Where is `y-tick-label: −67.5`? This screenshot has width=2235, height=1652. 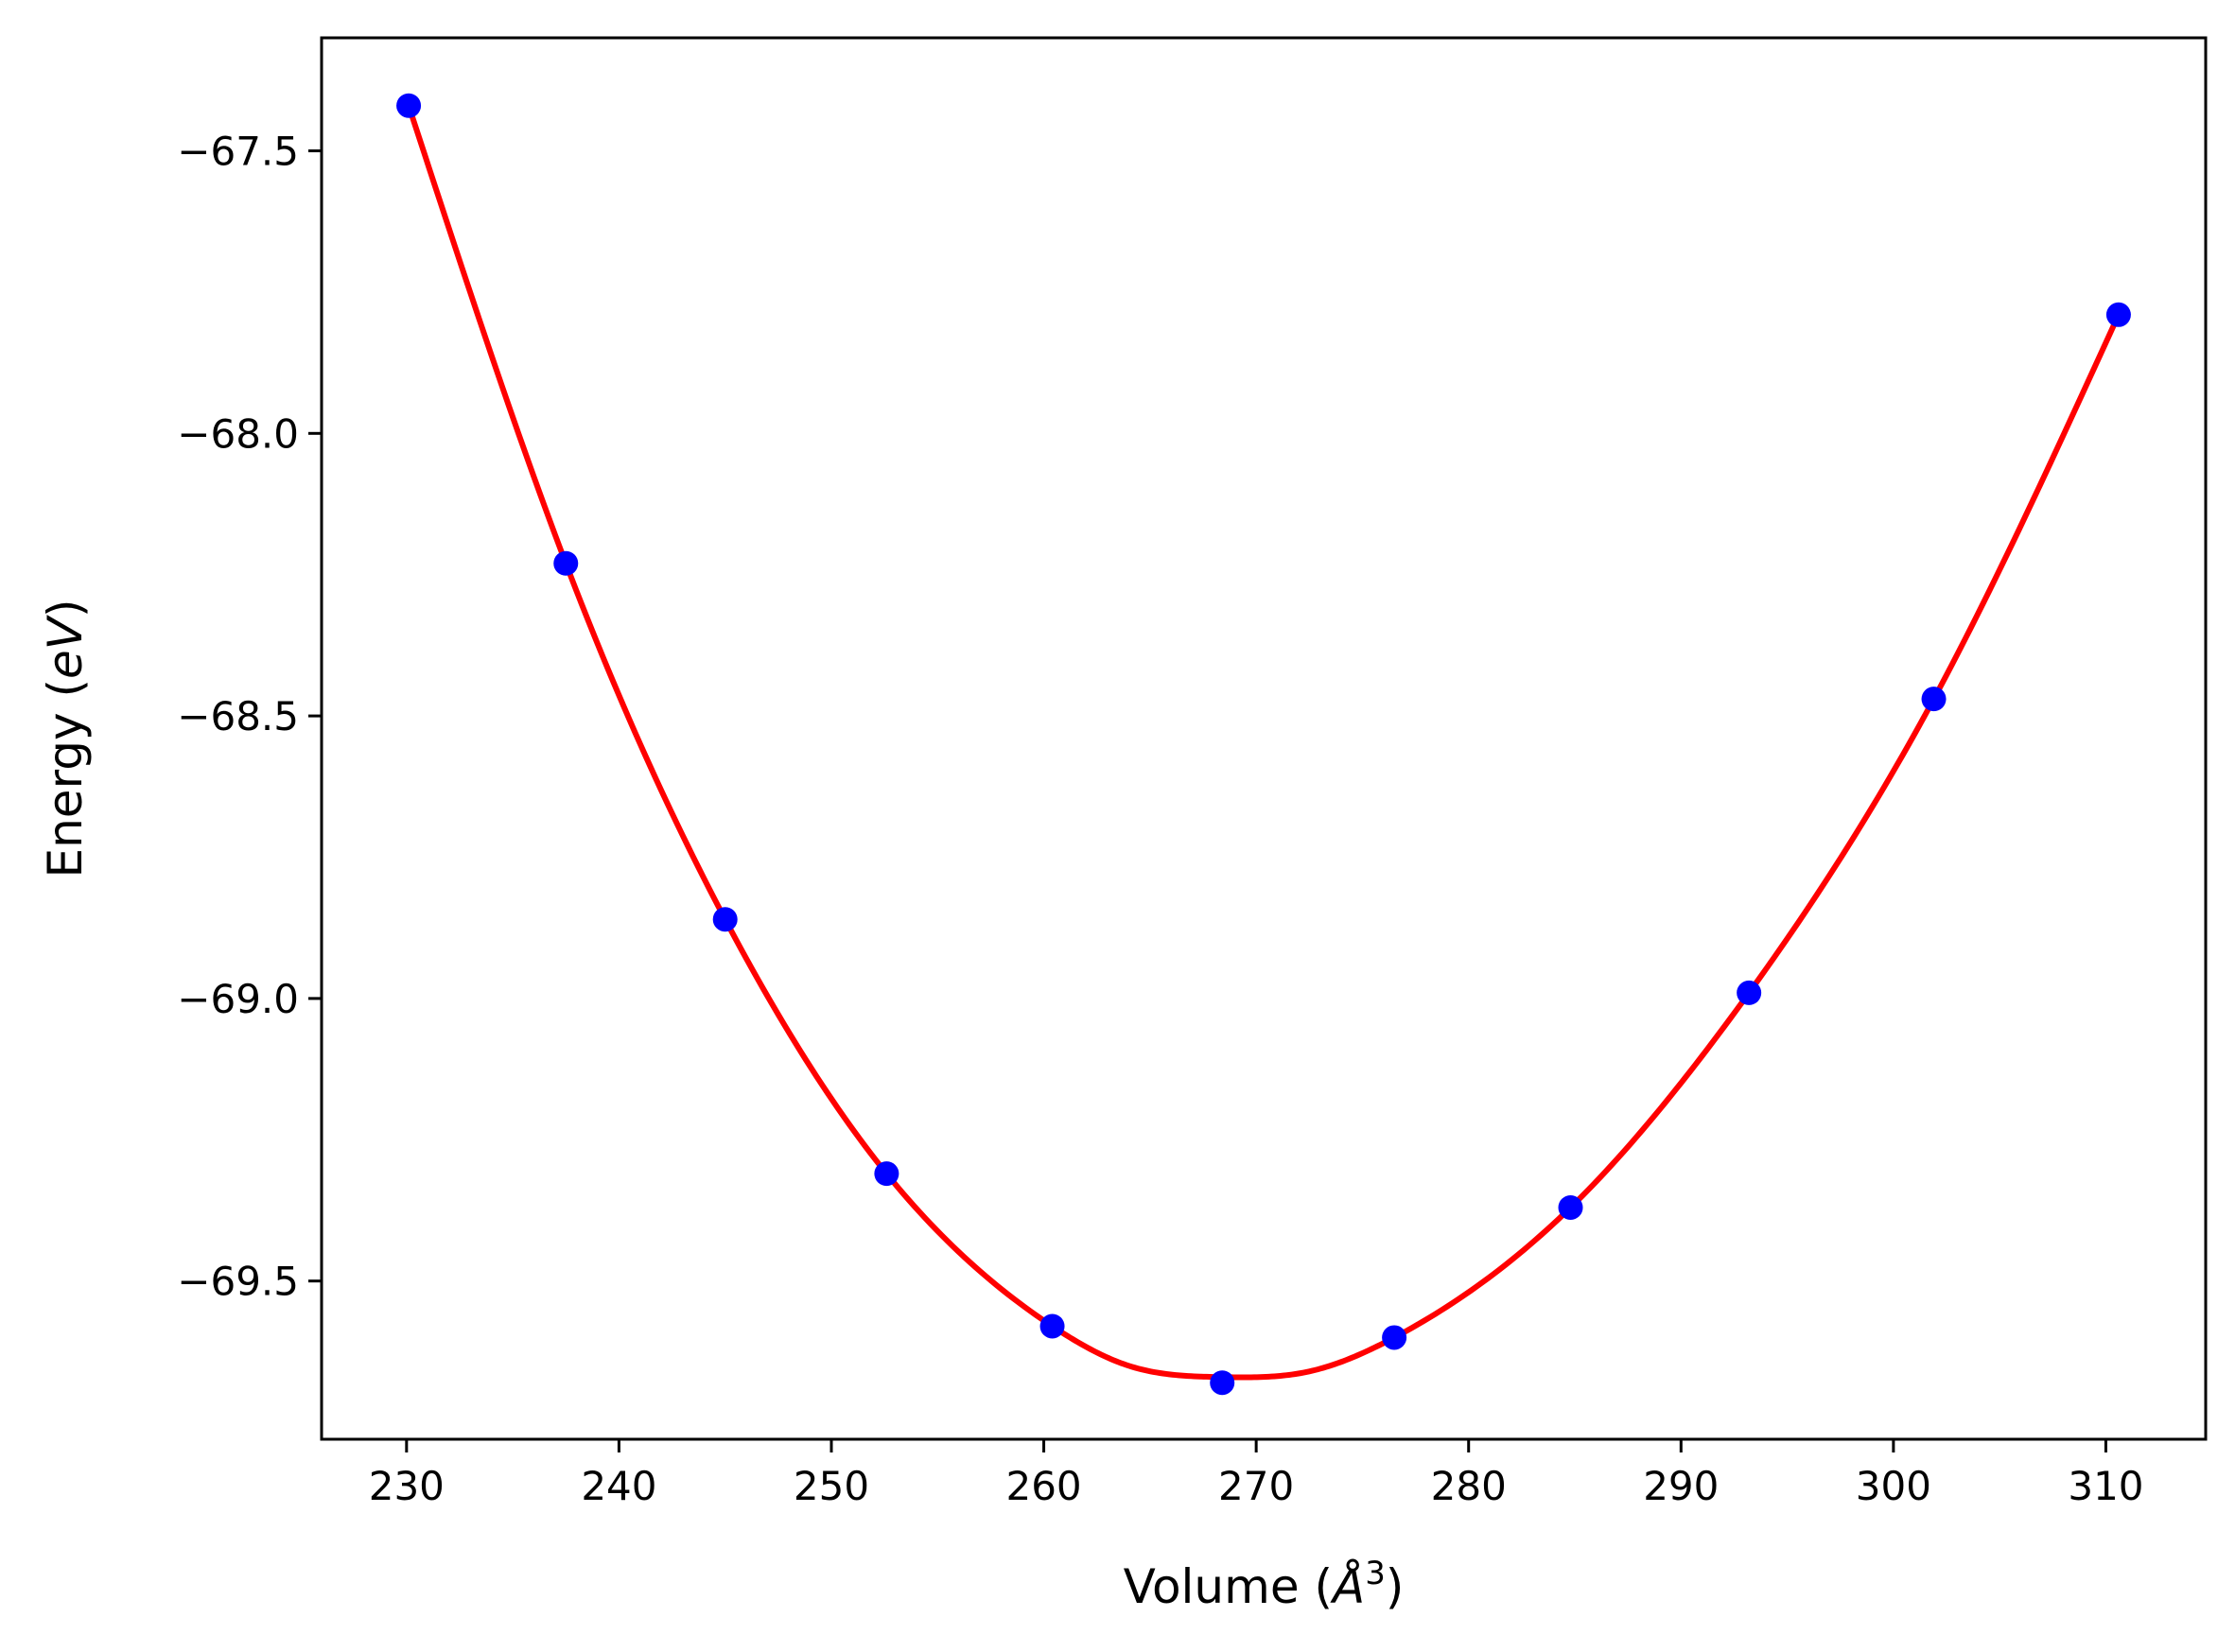 y-tick-label: −67.5 is located at coordinates (238, 152).